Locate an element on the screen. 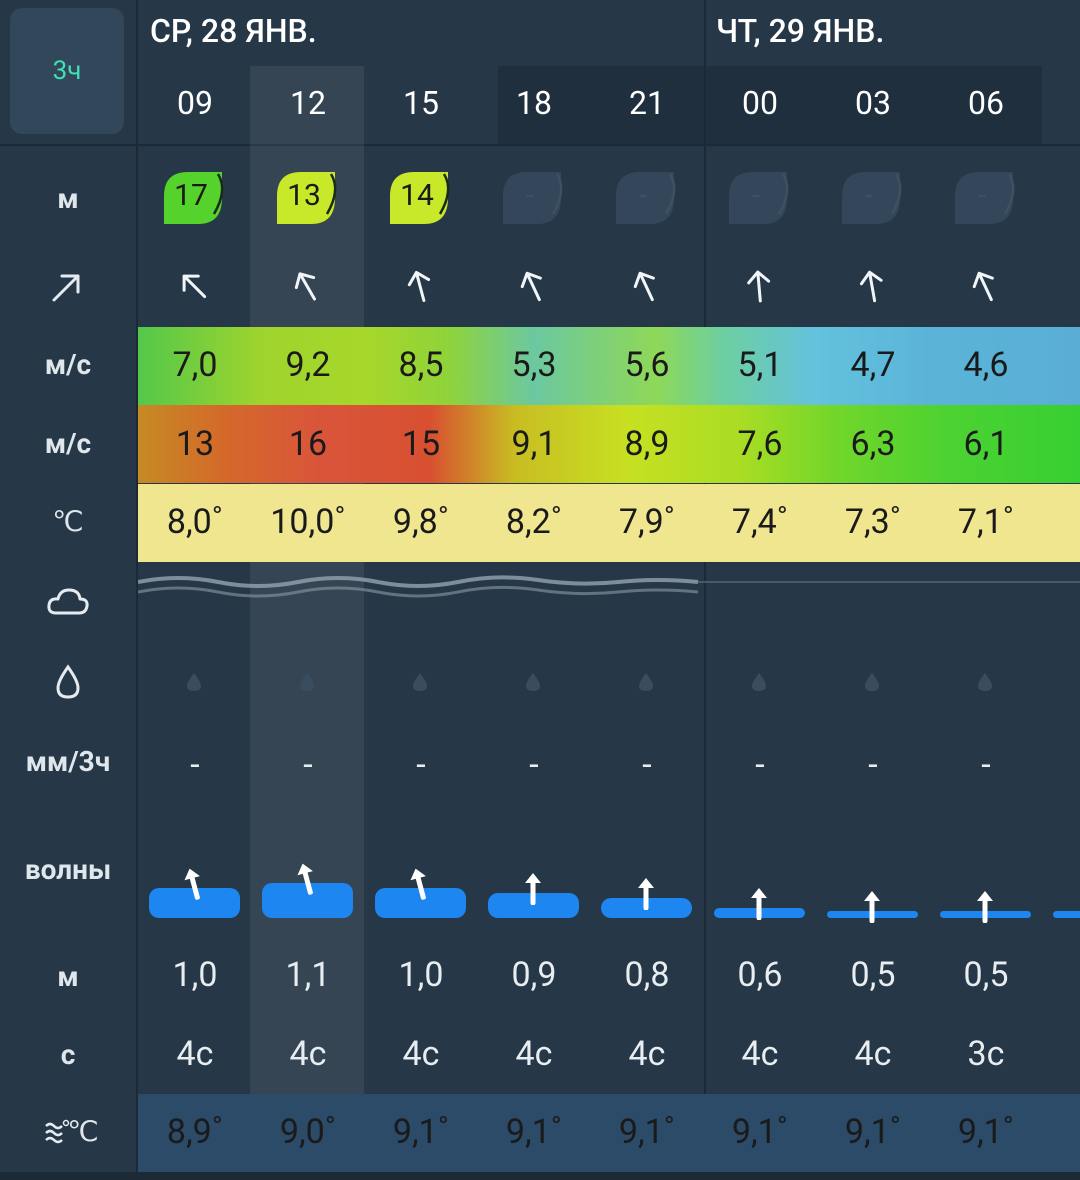 This screenshot has width=1080, height=1180. temperature-value: 7,9˚ is located at coordinates (647, 522).